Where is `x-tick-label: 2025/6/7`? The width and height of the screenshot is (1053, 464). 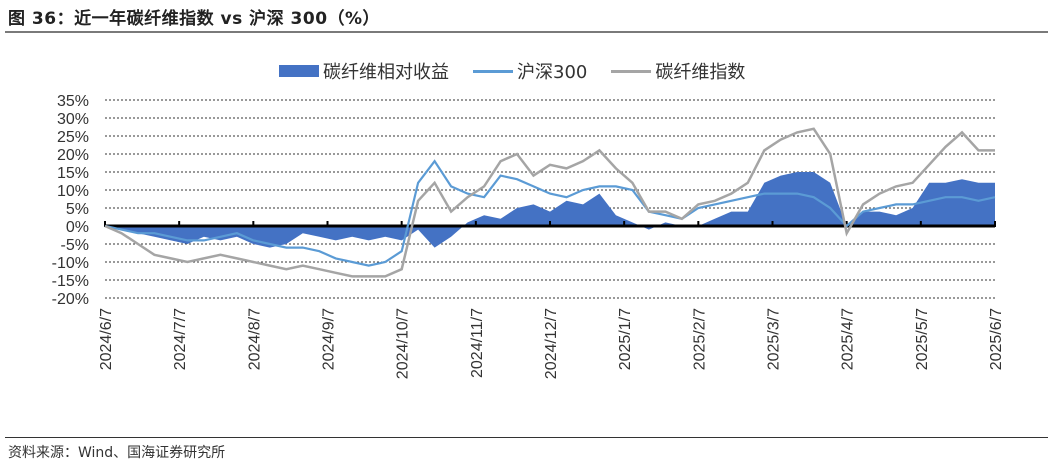 x-tick-label: 2025/6/7 is located at coordinates (996, 339).